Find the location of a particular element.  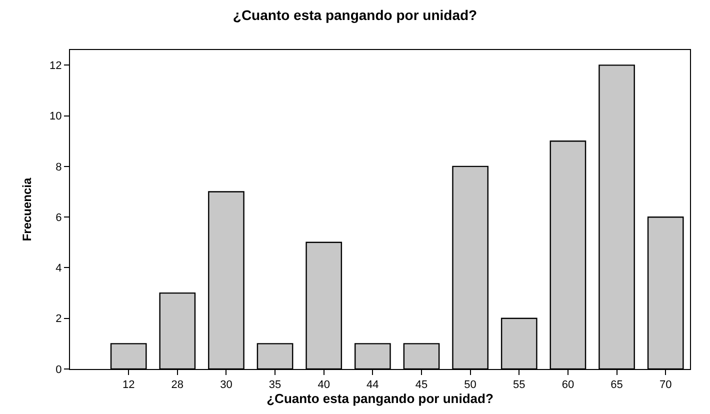

x-tick-label: 55 is located at coordinates (519, 385).